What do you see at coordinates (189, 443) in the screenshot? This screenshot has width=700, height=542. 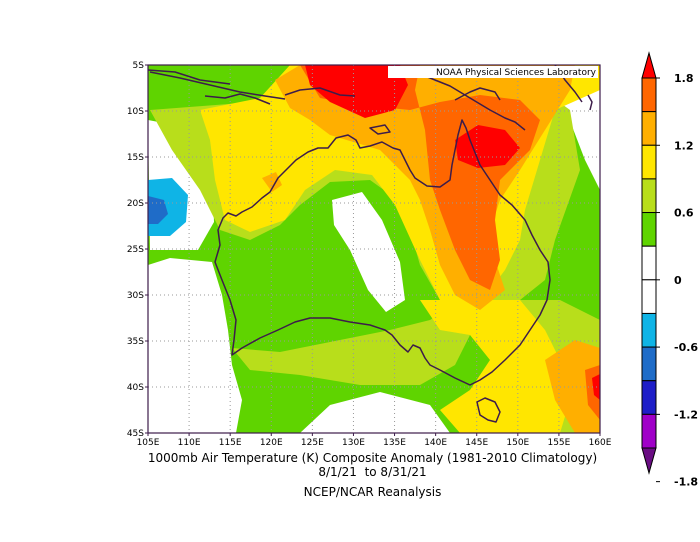 I see `lon-label: 110E` at bounding box center [189, 443].